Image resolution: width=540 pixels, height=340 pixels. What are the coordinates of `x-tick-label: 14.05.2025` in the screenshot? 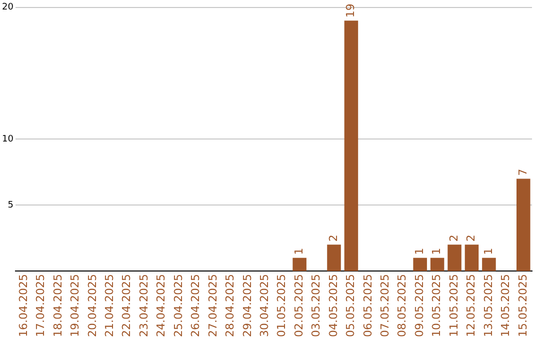 It's located at (505, 306).